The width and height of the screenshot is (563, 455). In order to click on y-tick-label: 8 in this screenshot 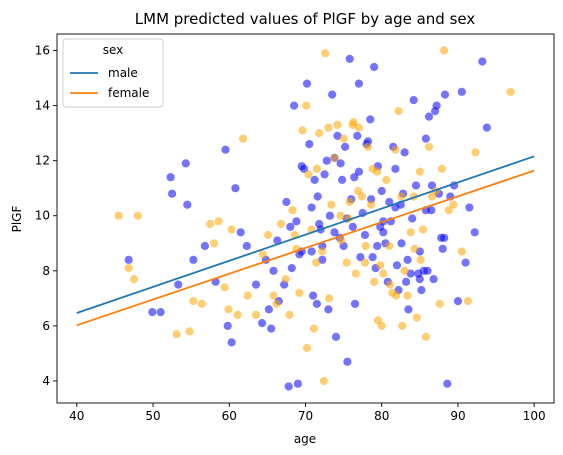, I will do `click(46, 271)`.